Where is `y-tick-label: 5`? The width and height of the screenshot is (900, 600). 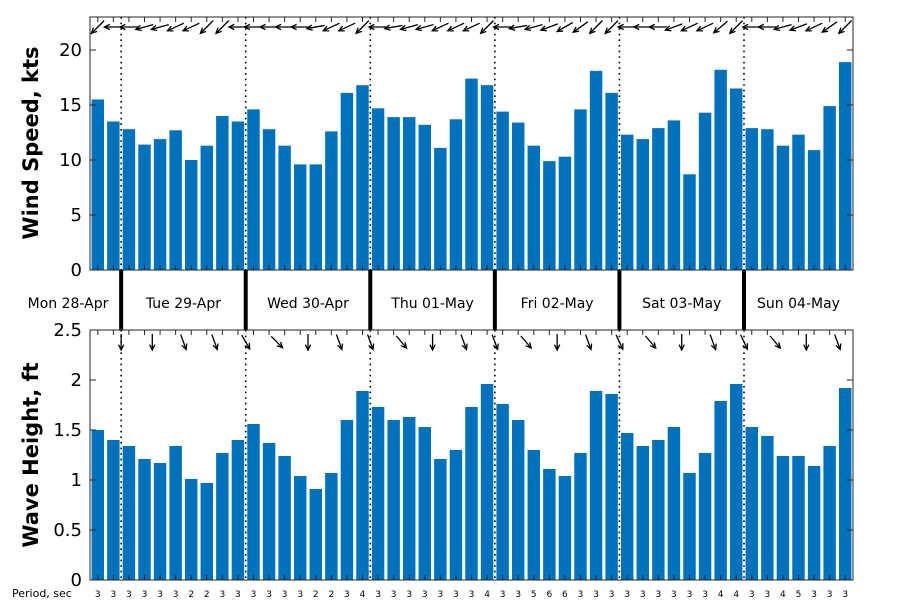
y-tick-label: 5 is located at coordinates (76, 215).